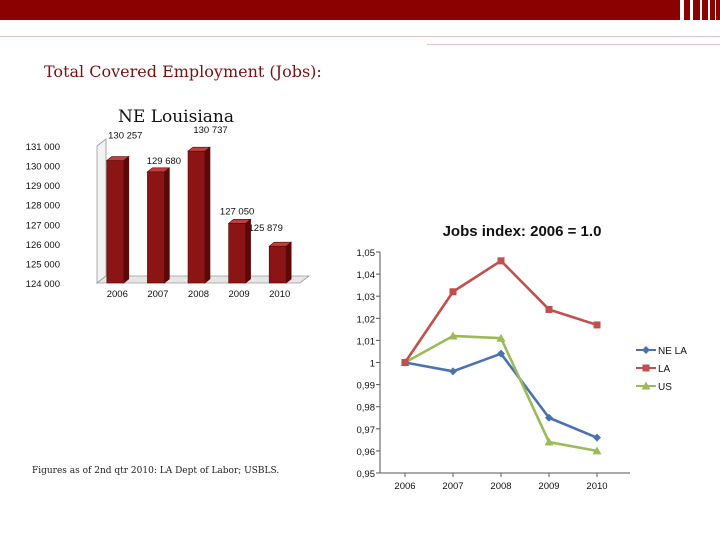 The width and height of the screenshot is (720, 540). Describe the element at coordinates (366, 408) in the screenshot. I see `line-y-tick: 0,98` at that location.